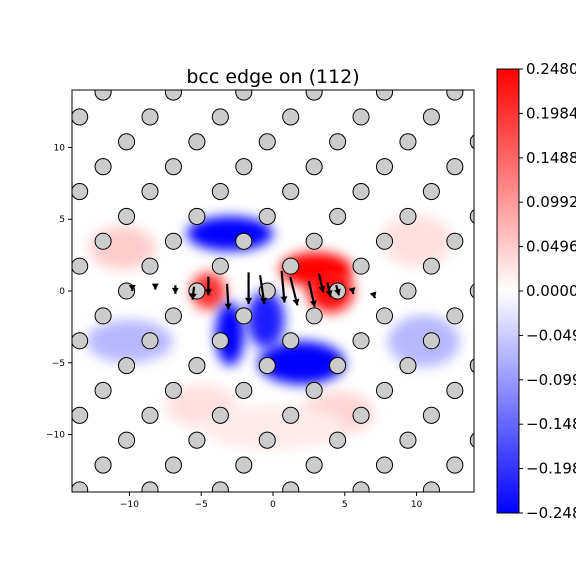 The image size is (576, 576). Describe the element at coordinates (62, 292) in the screenshot. I see `y-tick-label: 0` at that location.